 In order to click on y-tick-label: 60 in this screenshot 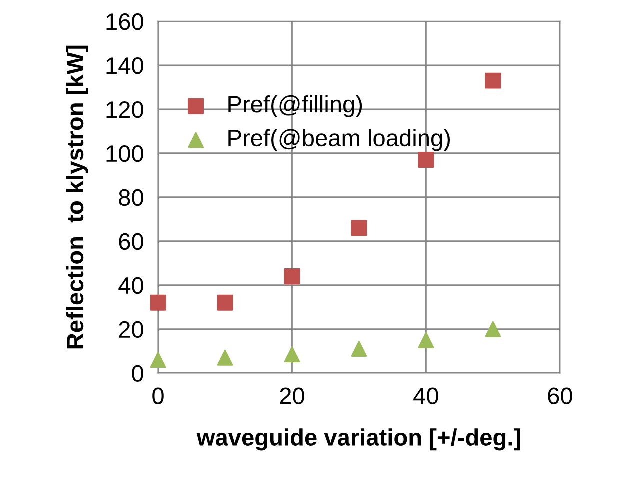, I will do `click(131, 241)`.